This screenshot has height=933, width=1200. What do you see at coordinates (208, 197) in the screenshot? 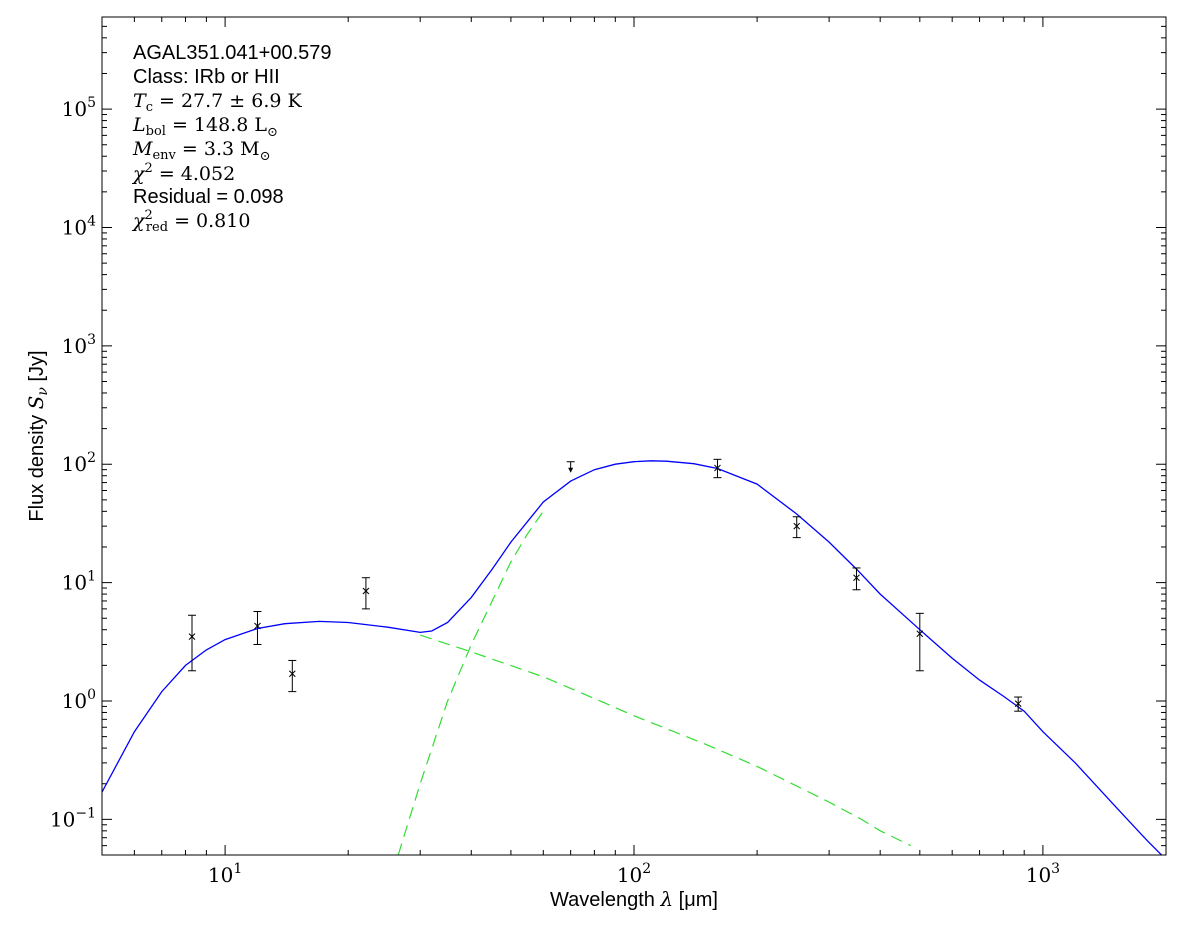
I see `residual-label: Residual = 0.098` at bounding box center [208, 197].